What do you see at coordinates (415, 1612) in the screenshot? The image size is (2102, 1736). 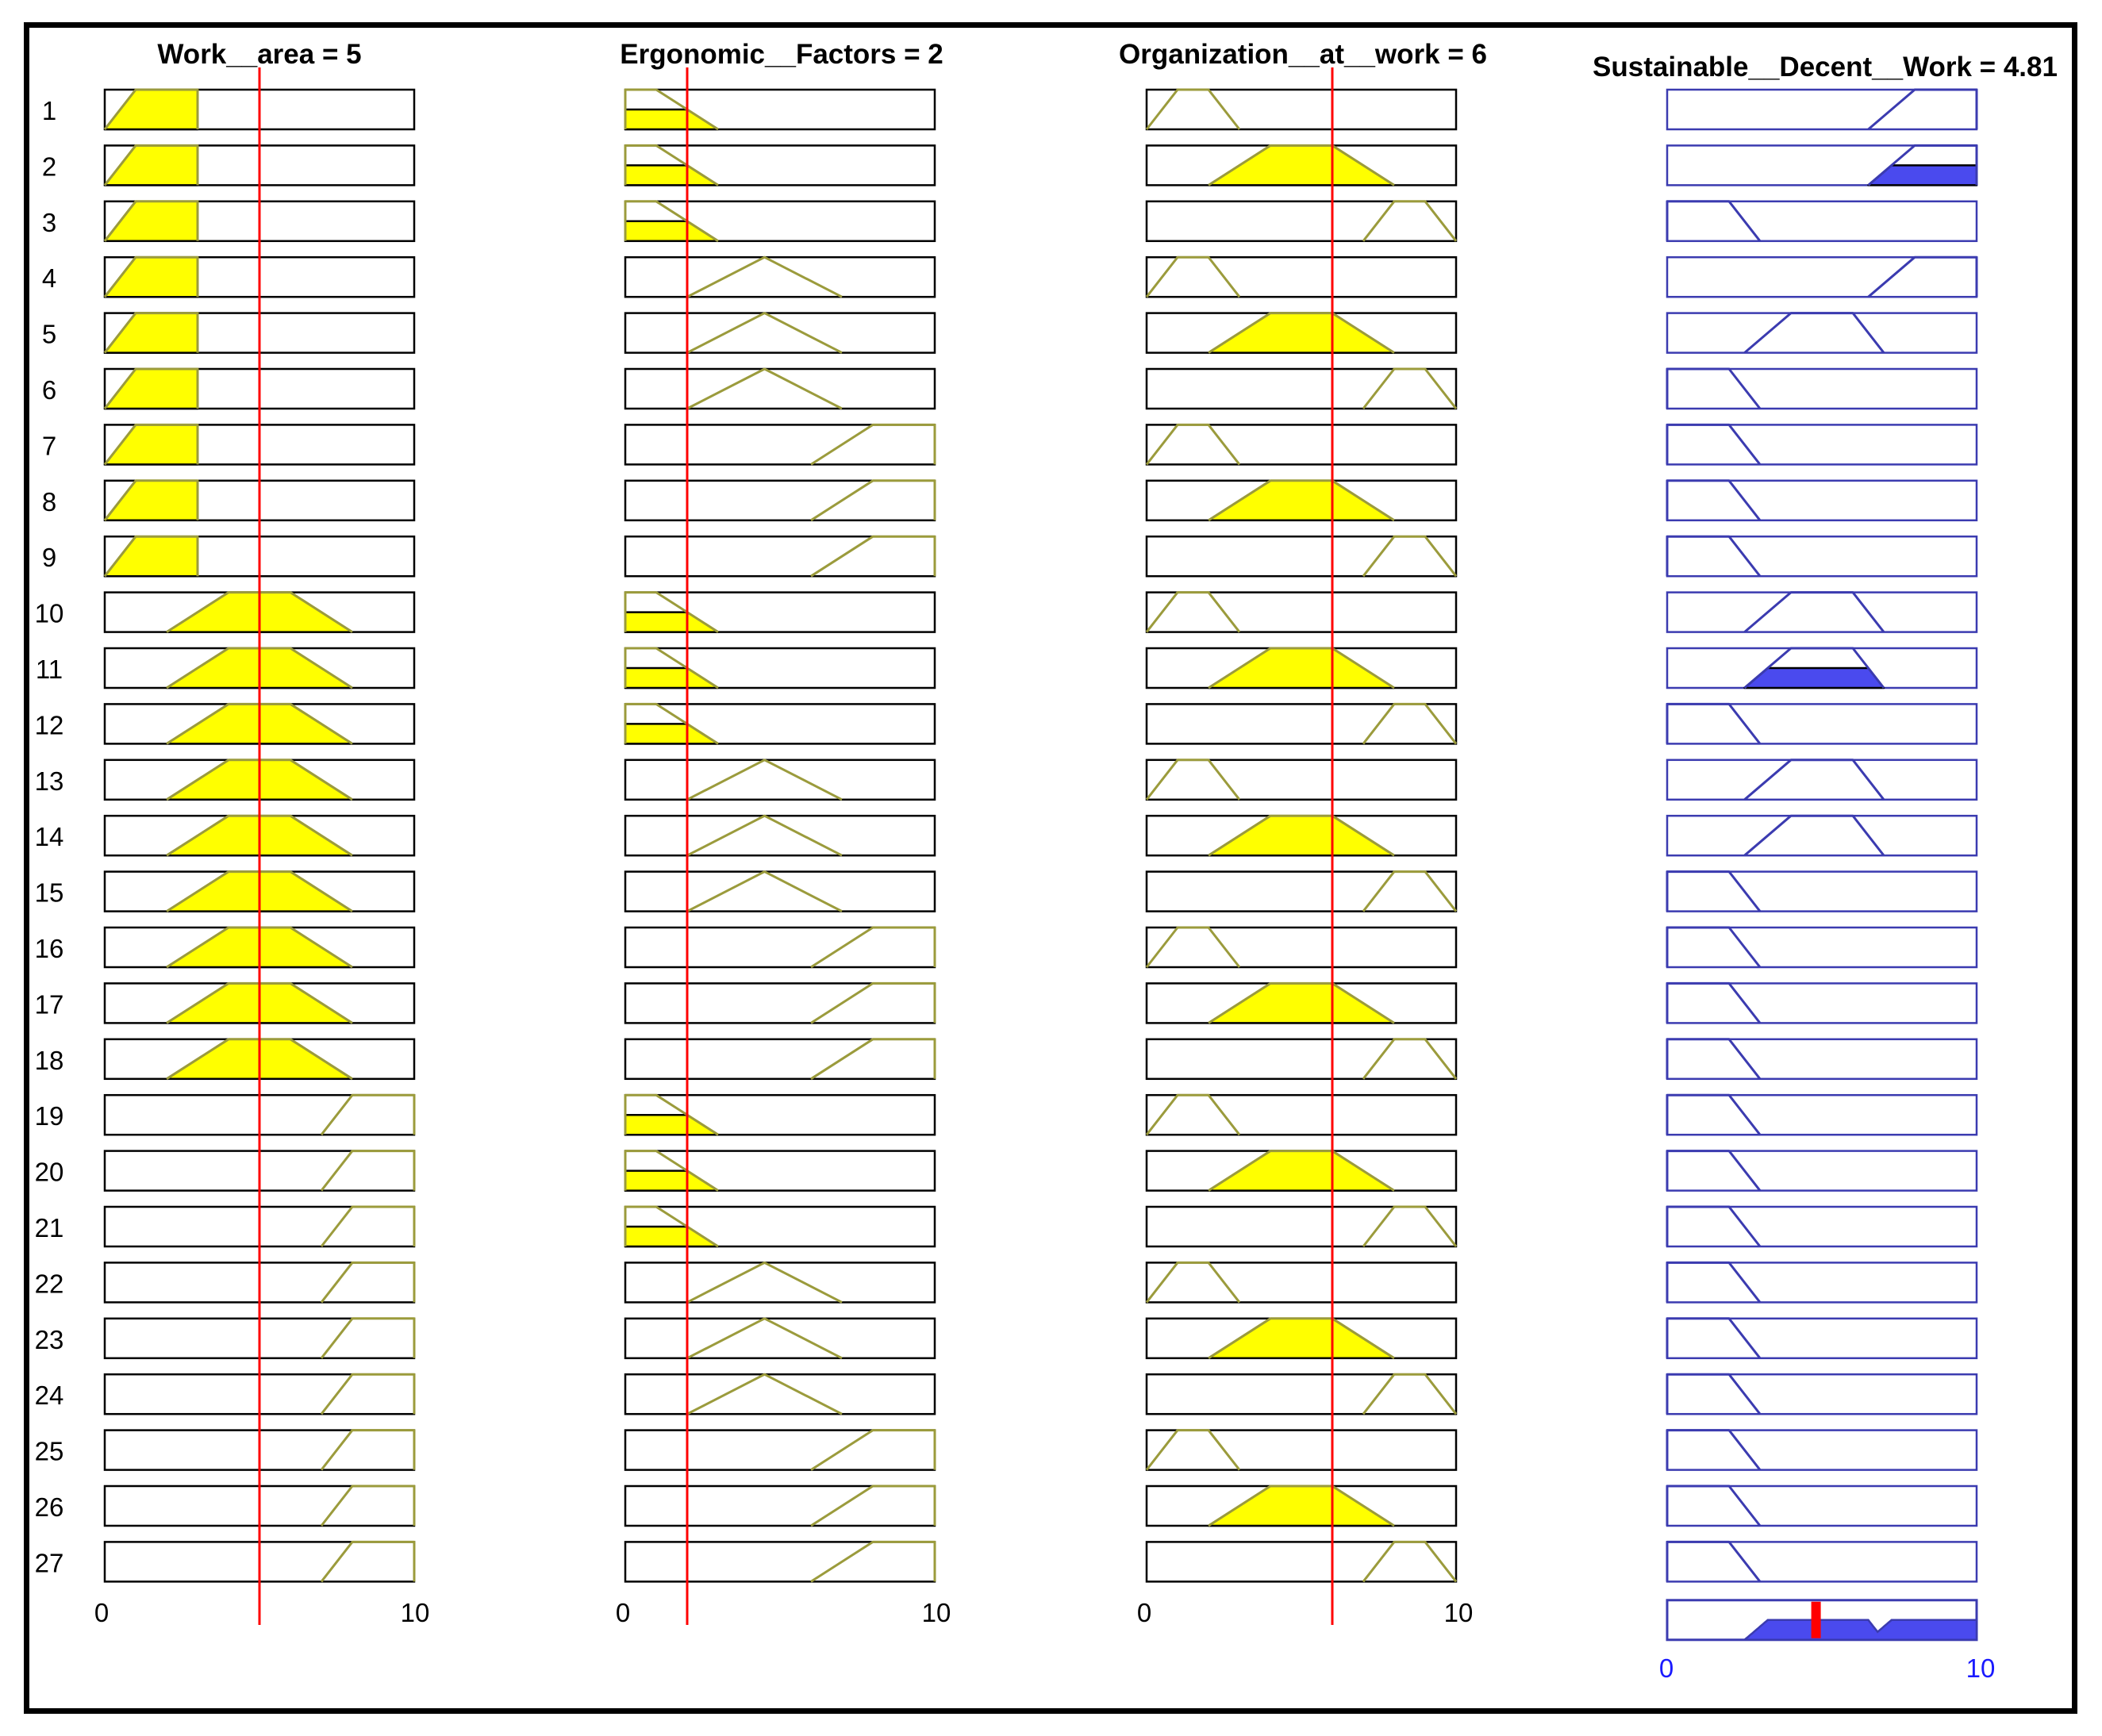 I see `axis-tick-max-work-area: 10` at bounding box center [415, 1612].